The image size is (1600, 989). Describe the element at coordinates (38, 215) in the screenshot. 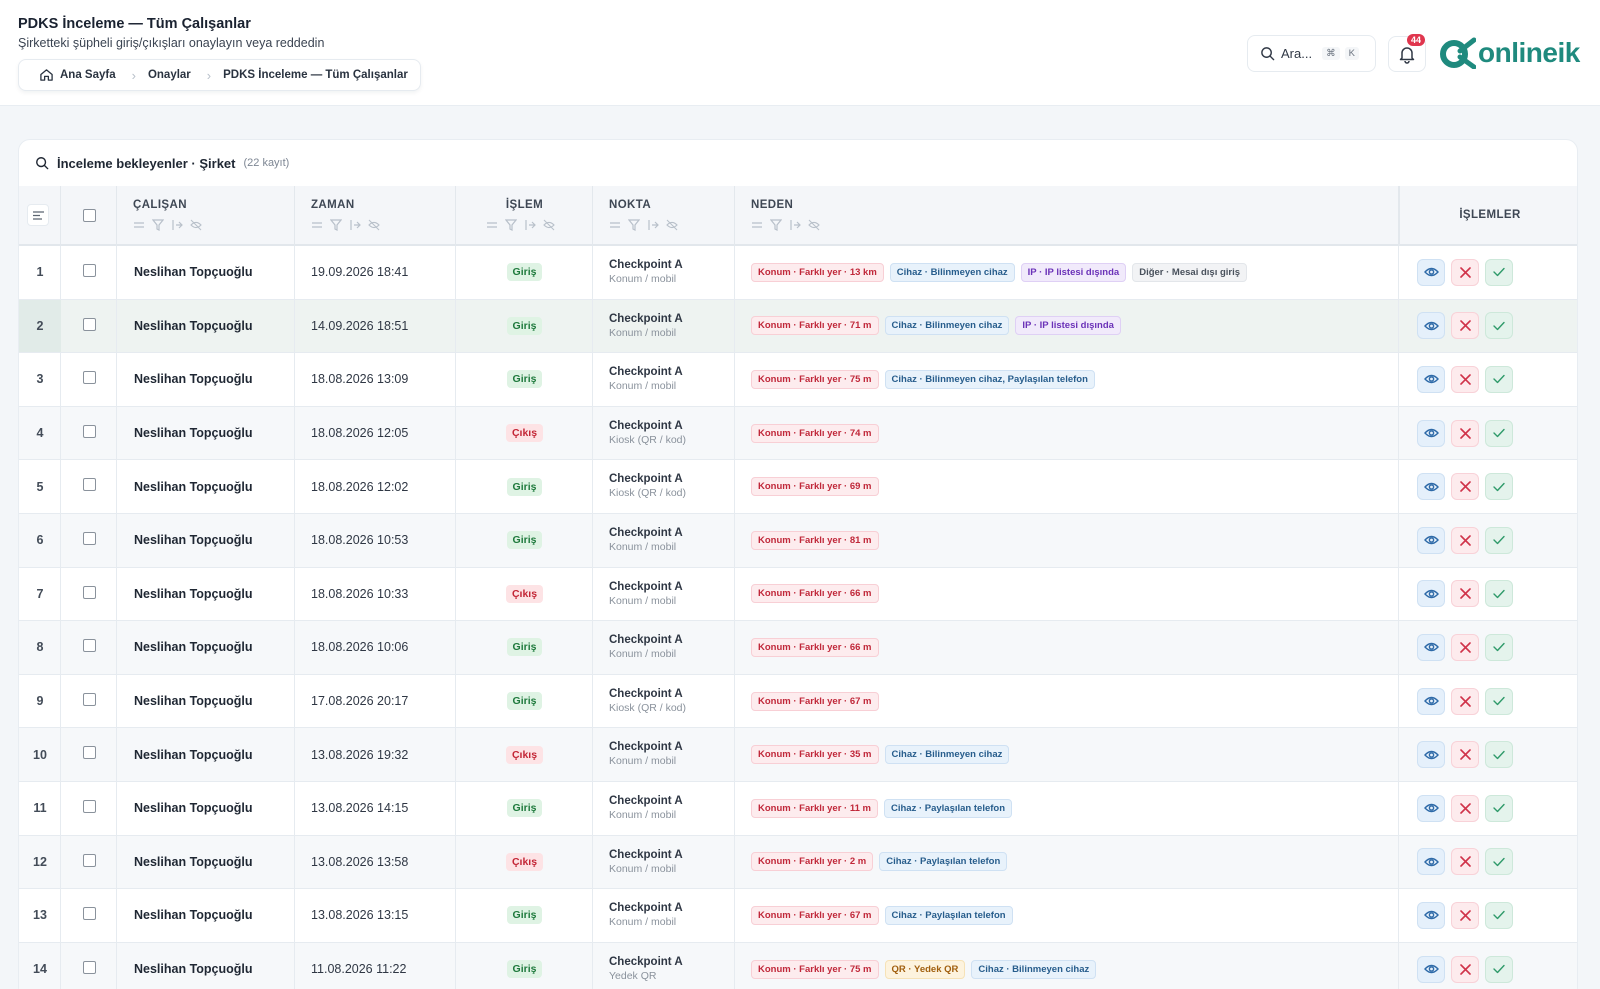

I see `column-menu-button` at that location.